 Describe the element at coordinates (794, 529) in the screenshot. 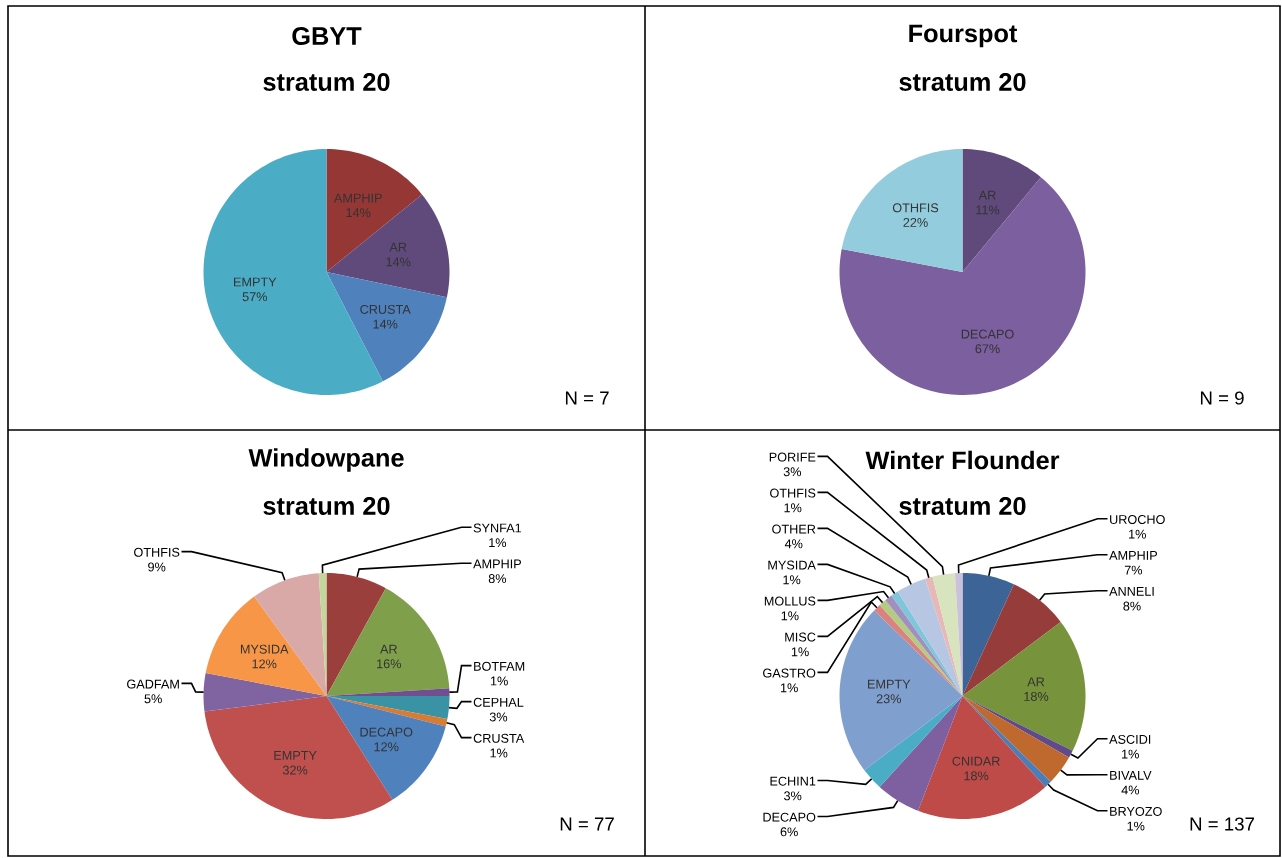

I see `slice-label: OTHER` at that location.